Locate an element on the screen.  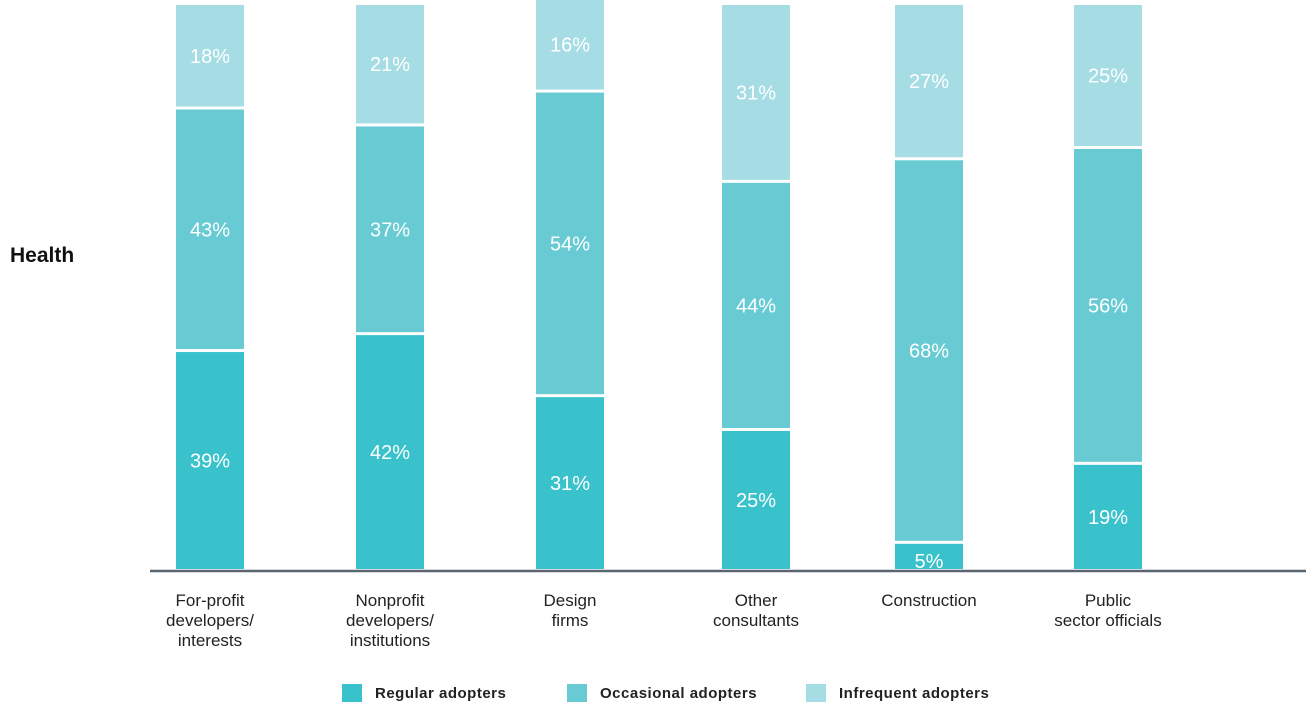
category-label: Construction is located at coordinates (928, 600).